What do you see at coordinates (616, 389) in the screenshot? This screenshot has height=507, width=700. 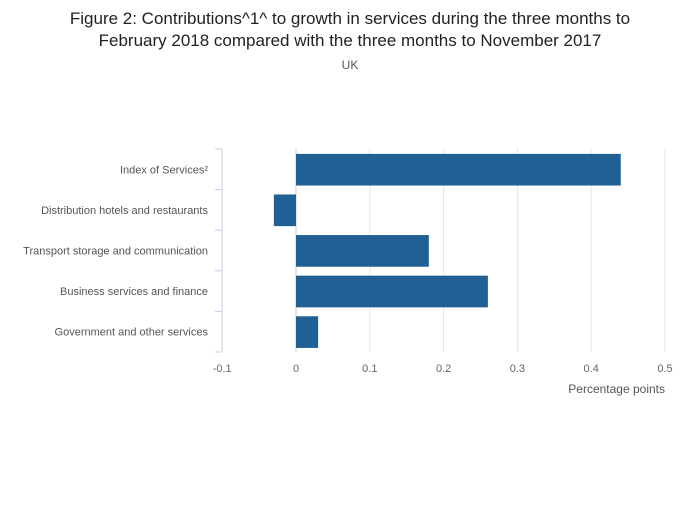 I see `x-axis-label: Percentage points` at bounding box center [616, 389].